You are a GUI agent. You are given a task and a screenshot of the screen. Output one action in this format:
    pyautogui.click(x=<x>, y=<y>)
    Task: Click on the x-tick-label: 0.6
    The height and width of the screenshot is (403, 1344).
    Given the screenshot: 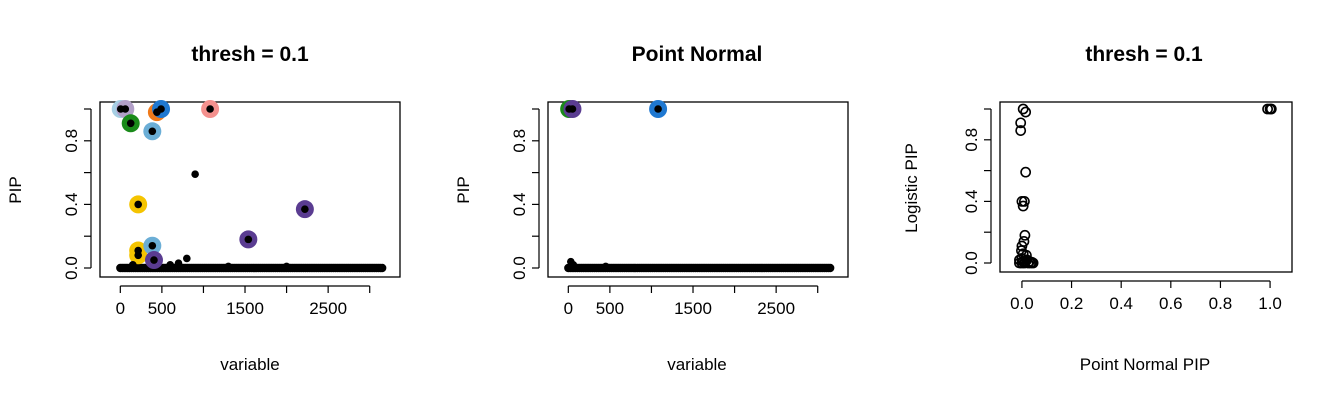 What is the action you would take?
    pyautogui.click(x=1171, y=303)
    